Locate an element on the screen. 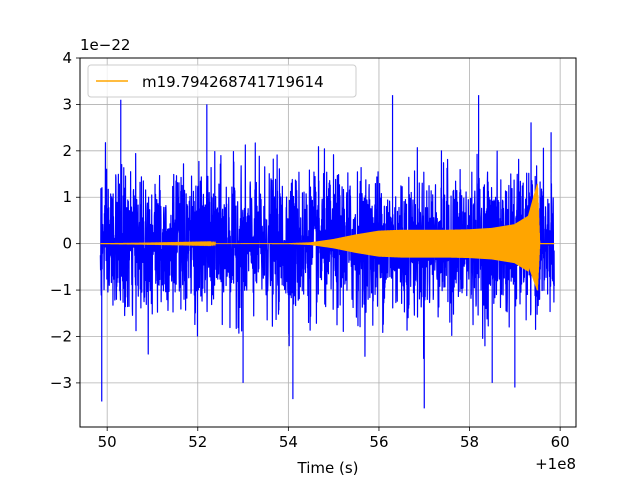 The height and width of the screenshot is (480, 640). x-tick-label: 54 is located at coordinates (288, 442).